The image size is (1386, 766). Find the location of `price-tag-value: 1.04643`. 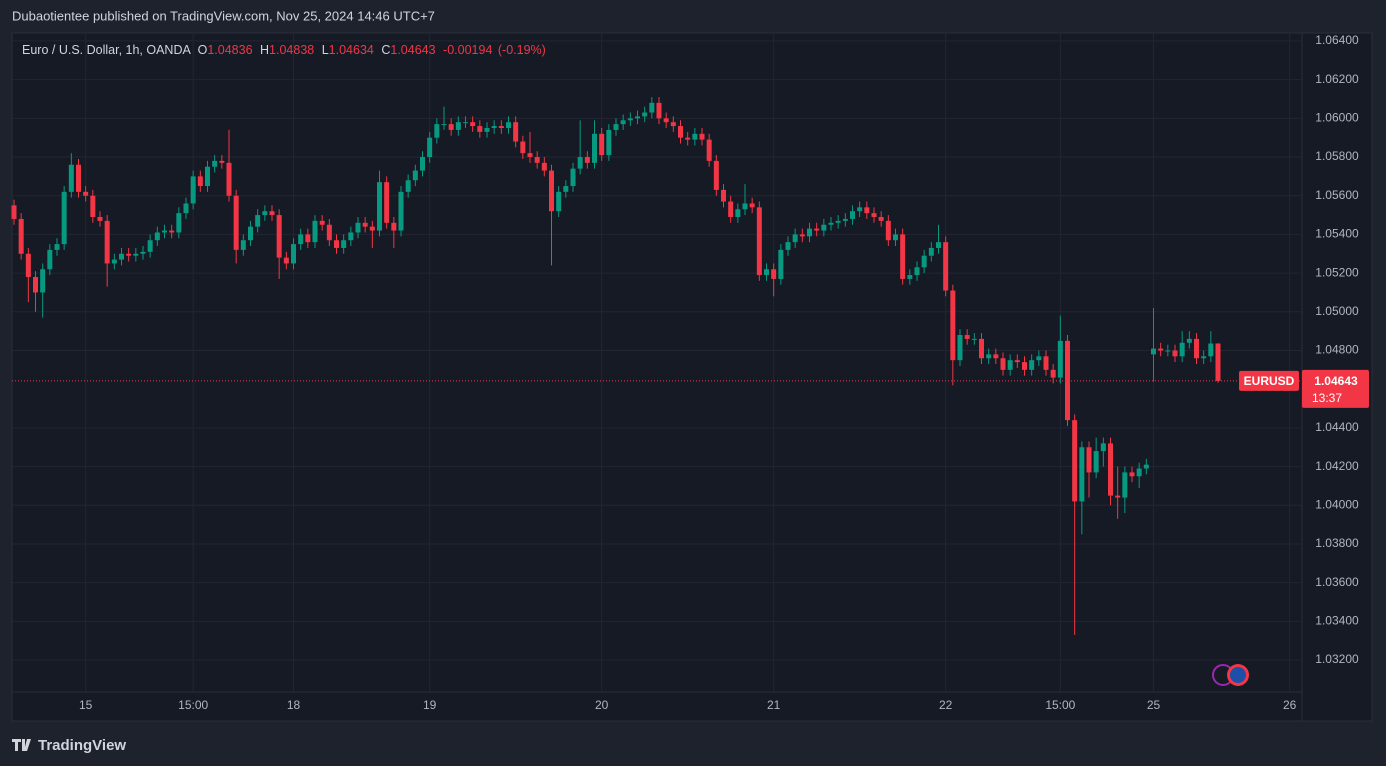

price-tag-value: 1.04643 is located at coordinates (1336, 381).